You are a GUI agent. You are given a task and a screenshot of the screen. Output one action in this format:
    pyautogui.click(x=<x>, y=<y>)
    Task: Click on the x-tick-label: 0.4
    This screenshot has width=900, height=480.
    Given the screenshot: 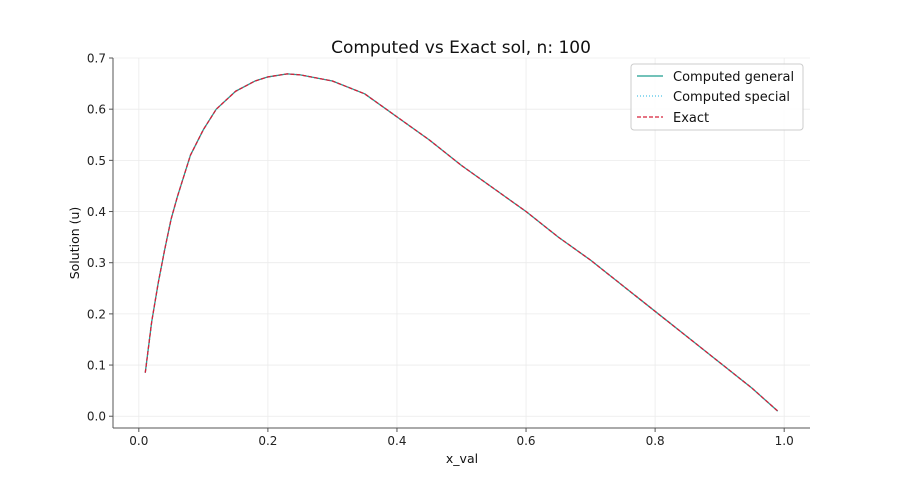 What is the action you would take?
    pyautogui.click(x=396, y=441)
    